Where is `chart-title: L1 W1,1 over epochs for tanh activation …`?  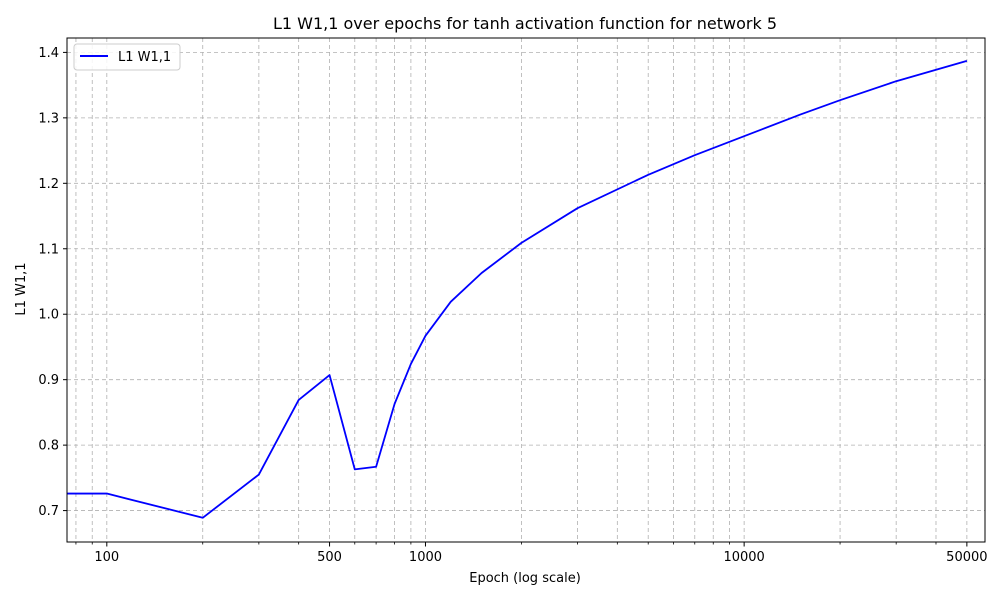
chart-title: L1 W1,1 over epochs for tanh activation … is located at coordinates (525, 23).